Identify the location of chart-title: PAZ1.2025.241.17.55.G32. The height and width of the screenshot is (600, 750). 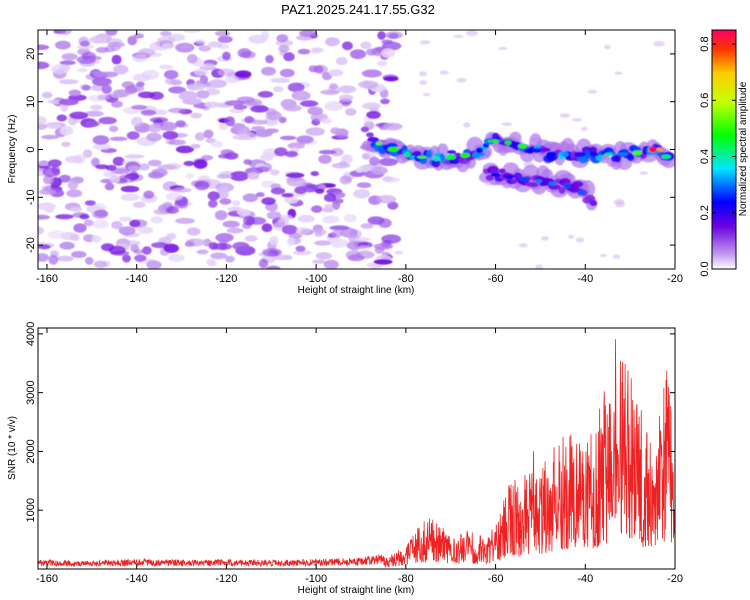
(358, 9).